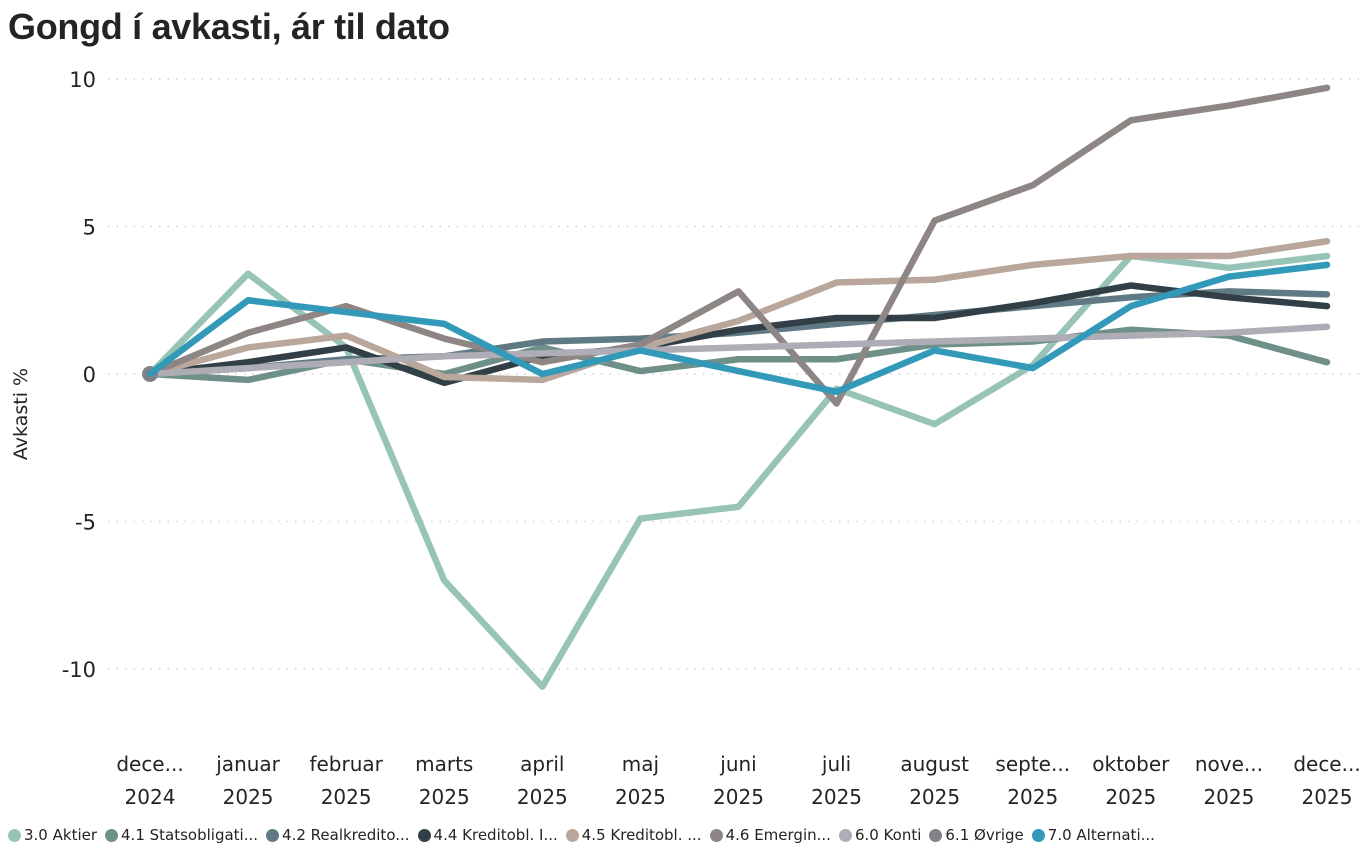  Describe the element at coordinates (229, 26) in the screenshot. I see `chart-title: Gongd í avkasti, ár til dato` at that location.